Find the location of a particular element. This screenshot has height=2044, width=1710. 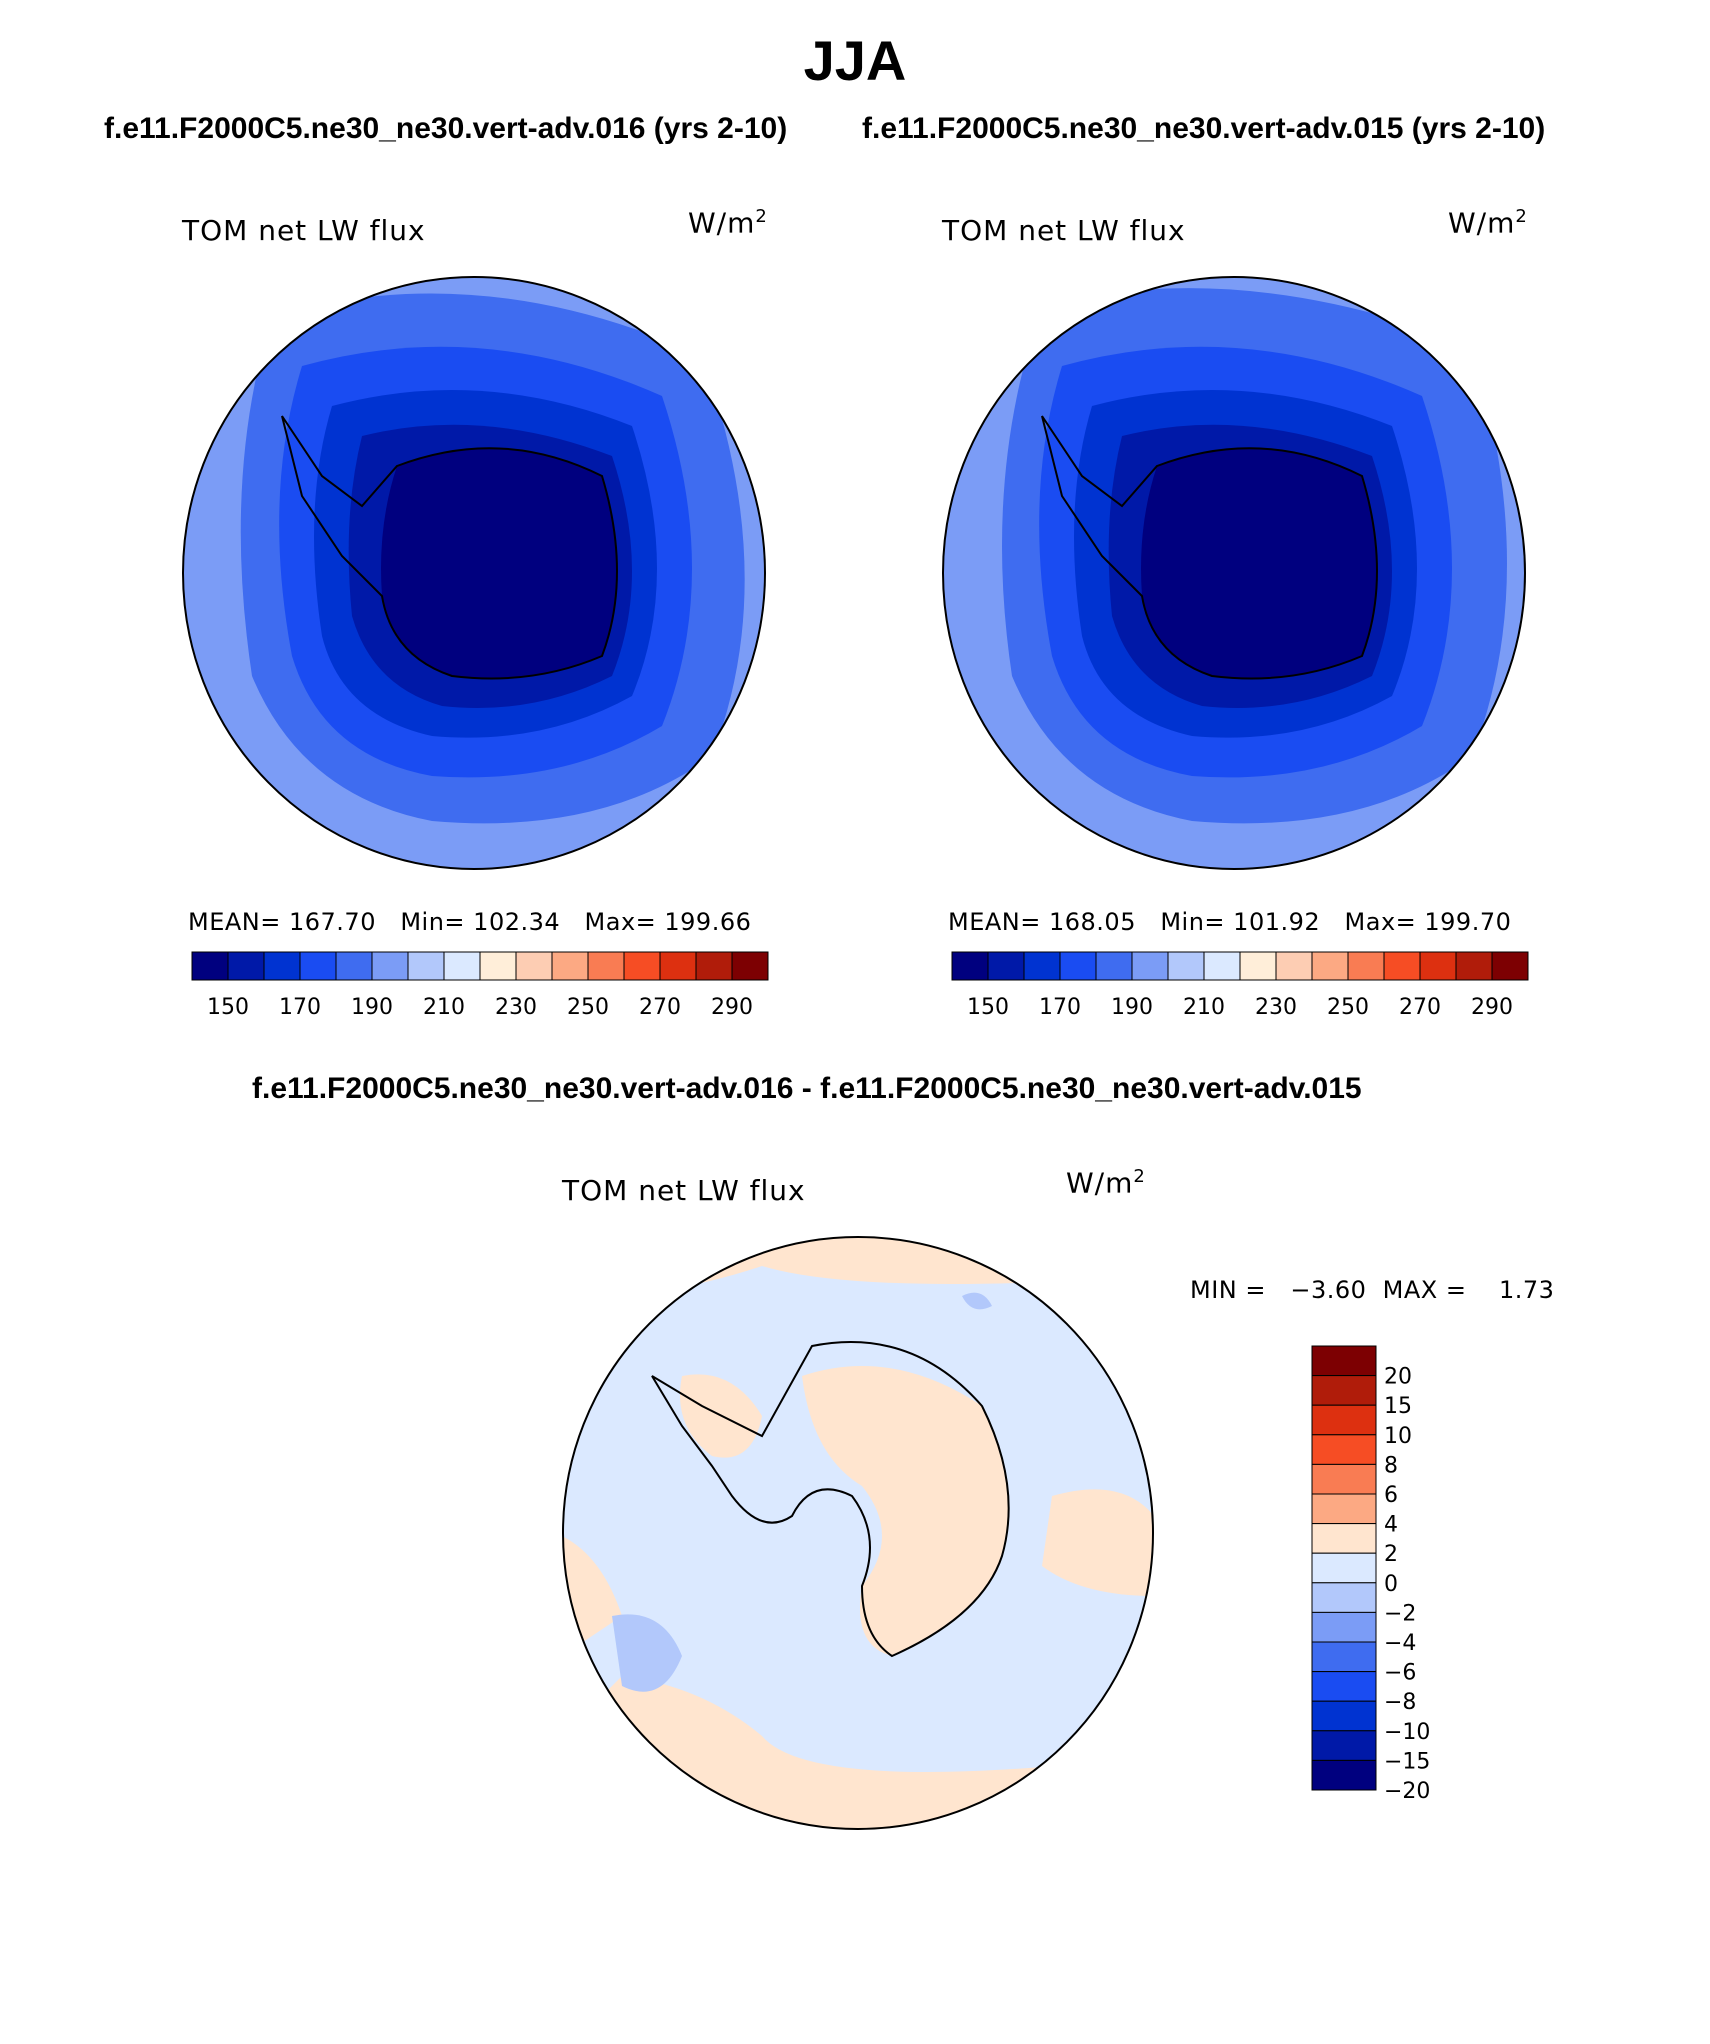

colorbar-tick-label: 4 is located at coordinates (1391, 1525).